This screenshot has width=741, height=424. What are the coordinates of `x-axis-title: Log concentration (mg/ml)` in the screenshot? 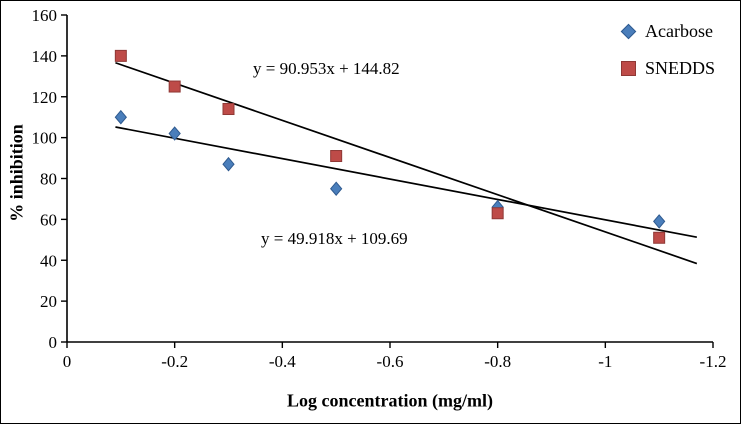 It's located at (390, 400).